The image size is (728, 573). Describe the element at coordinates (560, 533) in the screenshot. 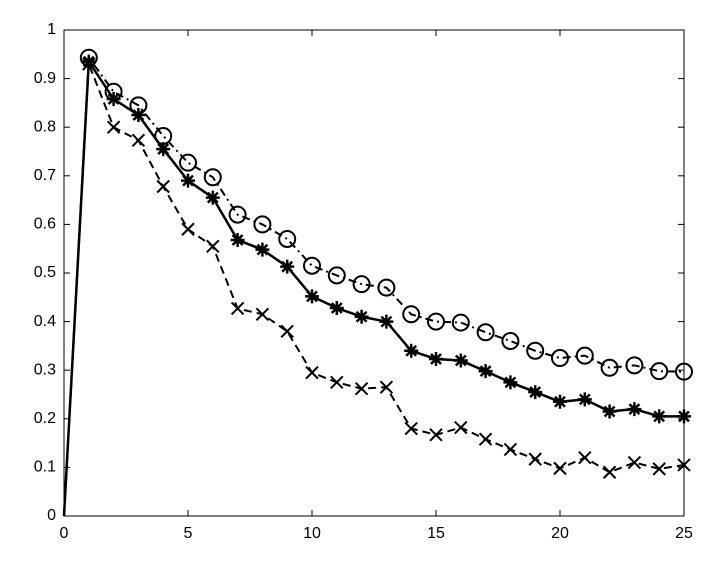

I see `x-tick-label: 20` at that location.